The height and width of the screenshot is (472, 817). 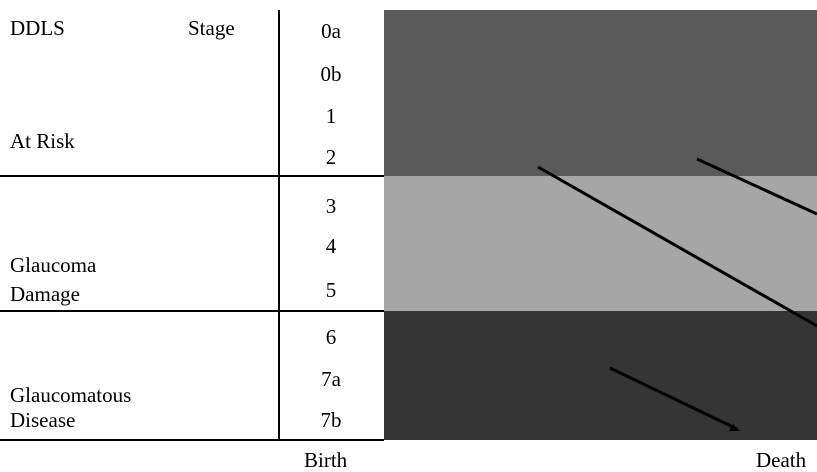 What do you see at coordinates (279, 225) in the screenshot?
I see `stage-column-left-rule` at bounding box center [279, 225].